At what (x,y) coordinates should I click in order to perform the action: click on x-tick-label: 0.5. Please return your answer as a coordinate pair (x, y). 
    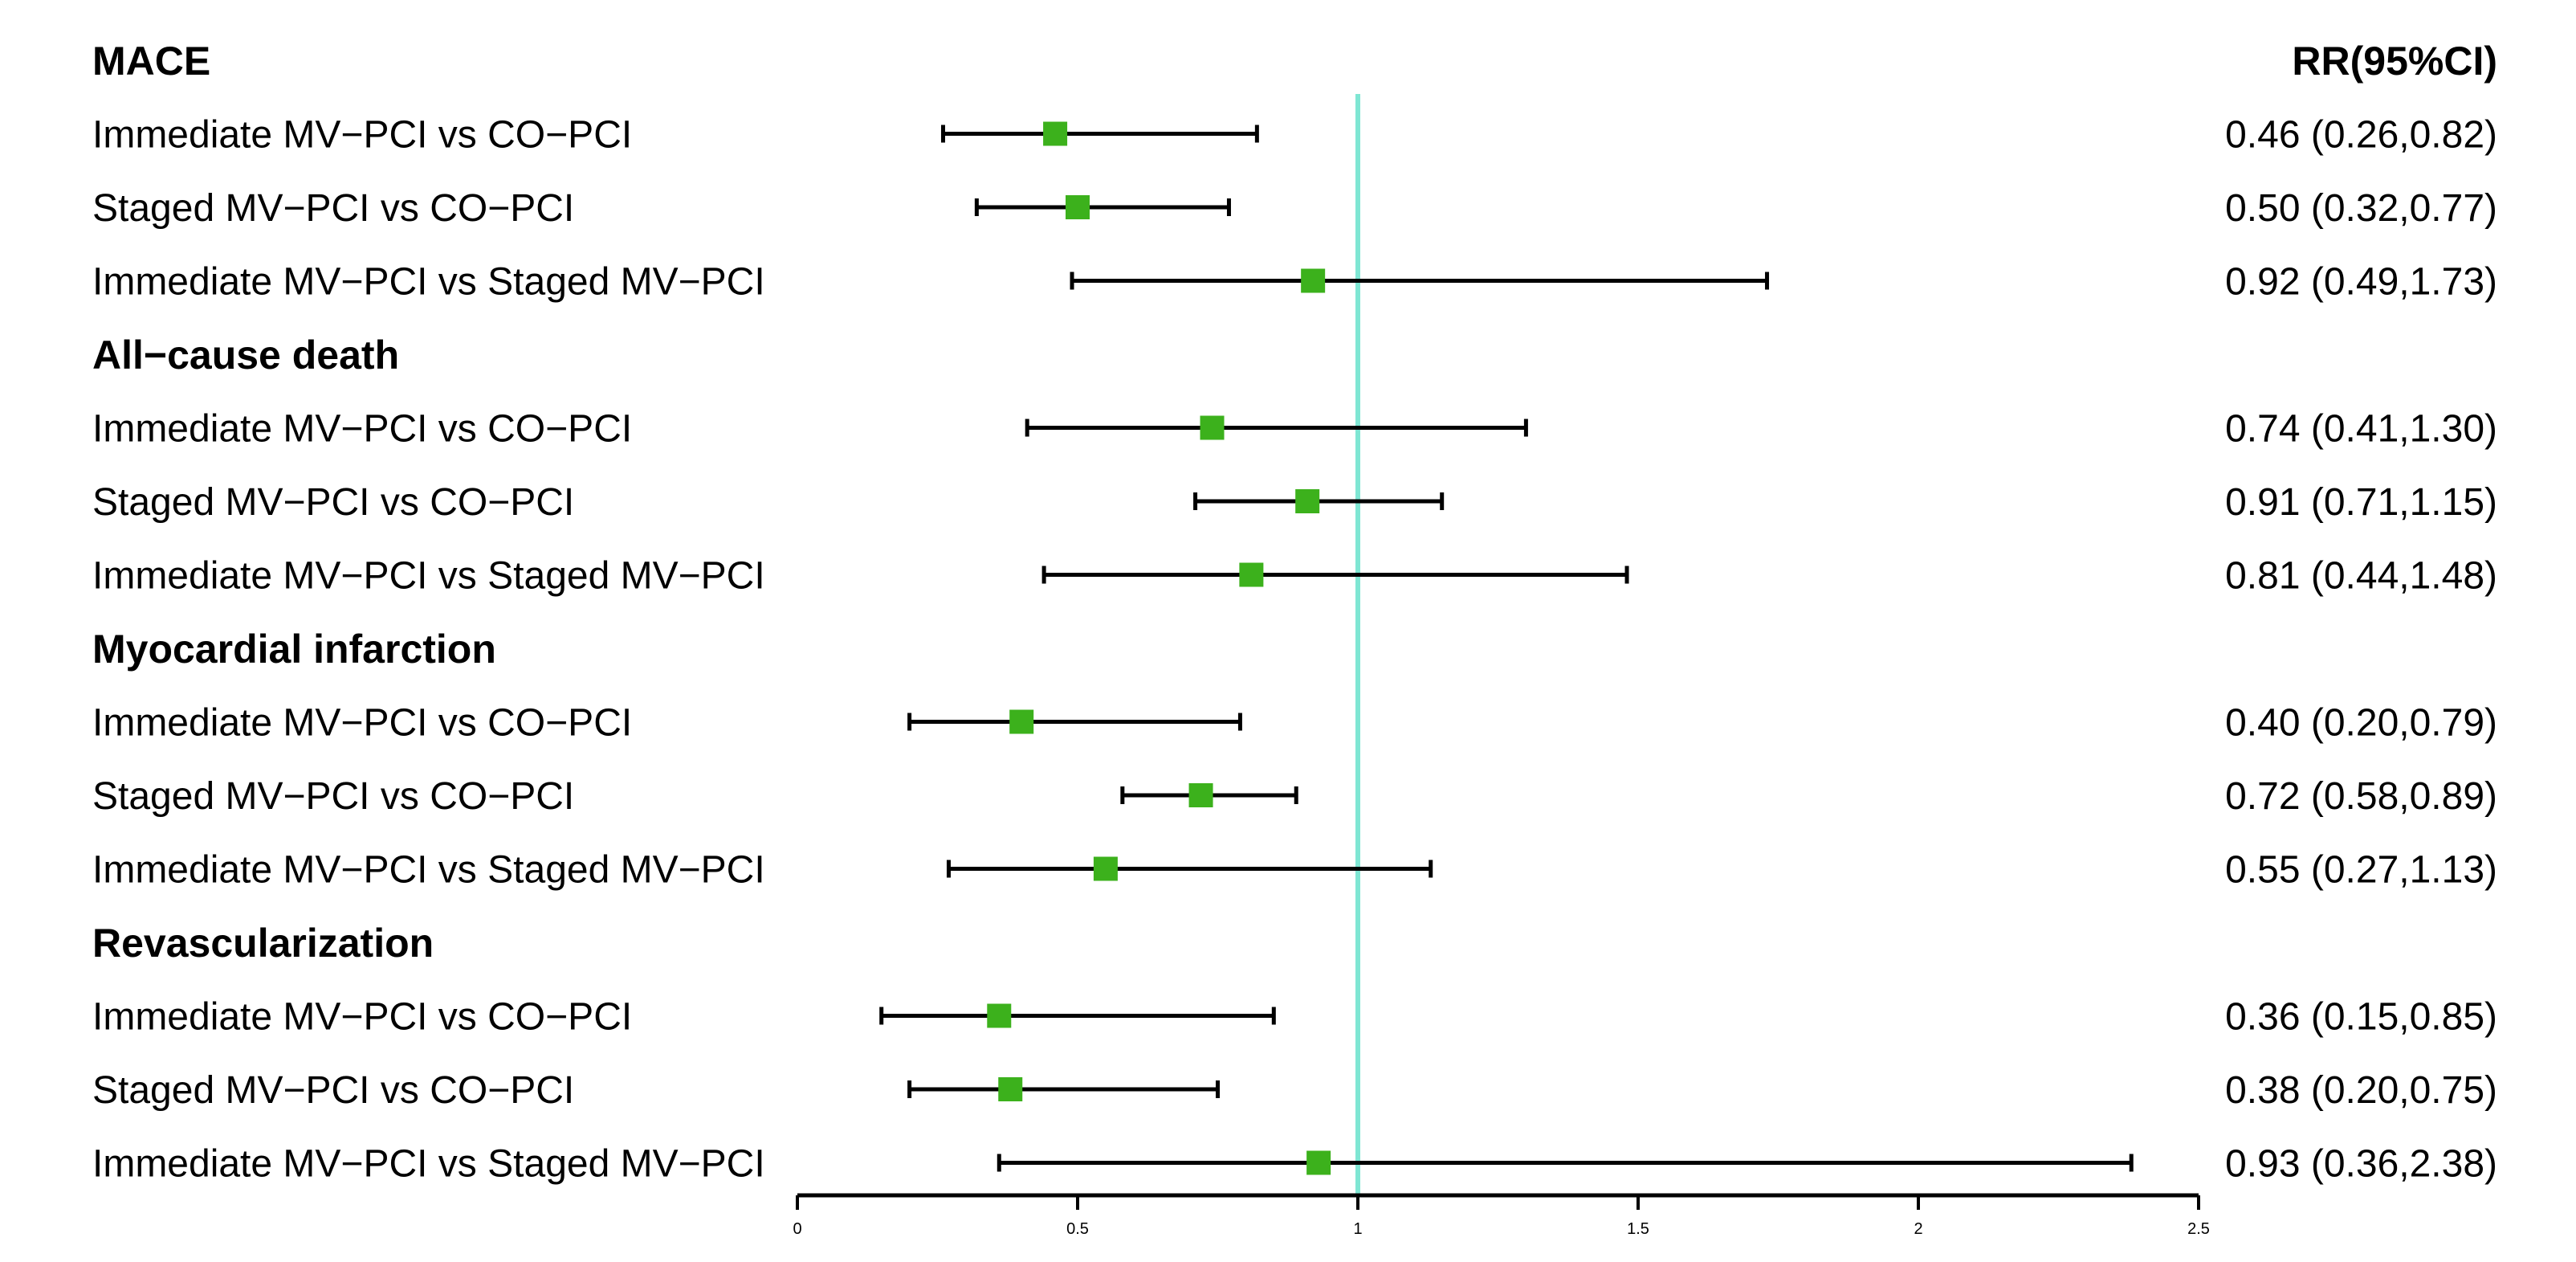
    Looking at the image, I should click on (1077, 1229).